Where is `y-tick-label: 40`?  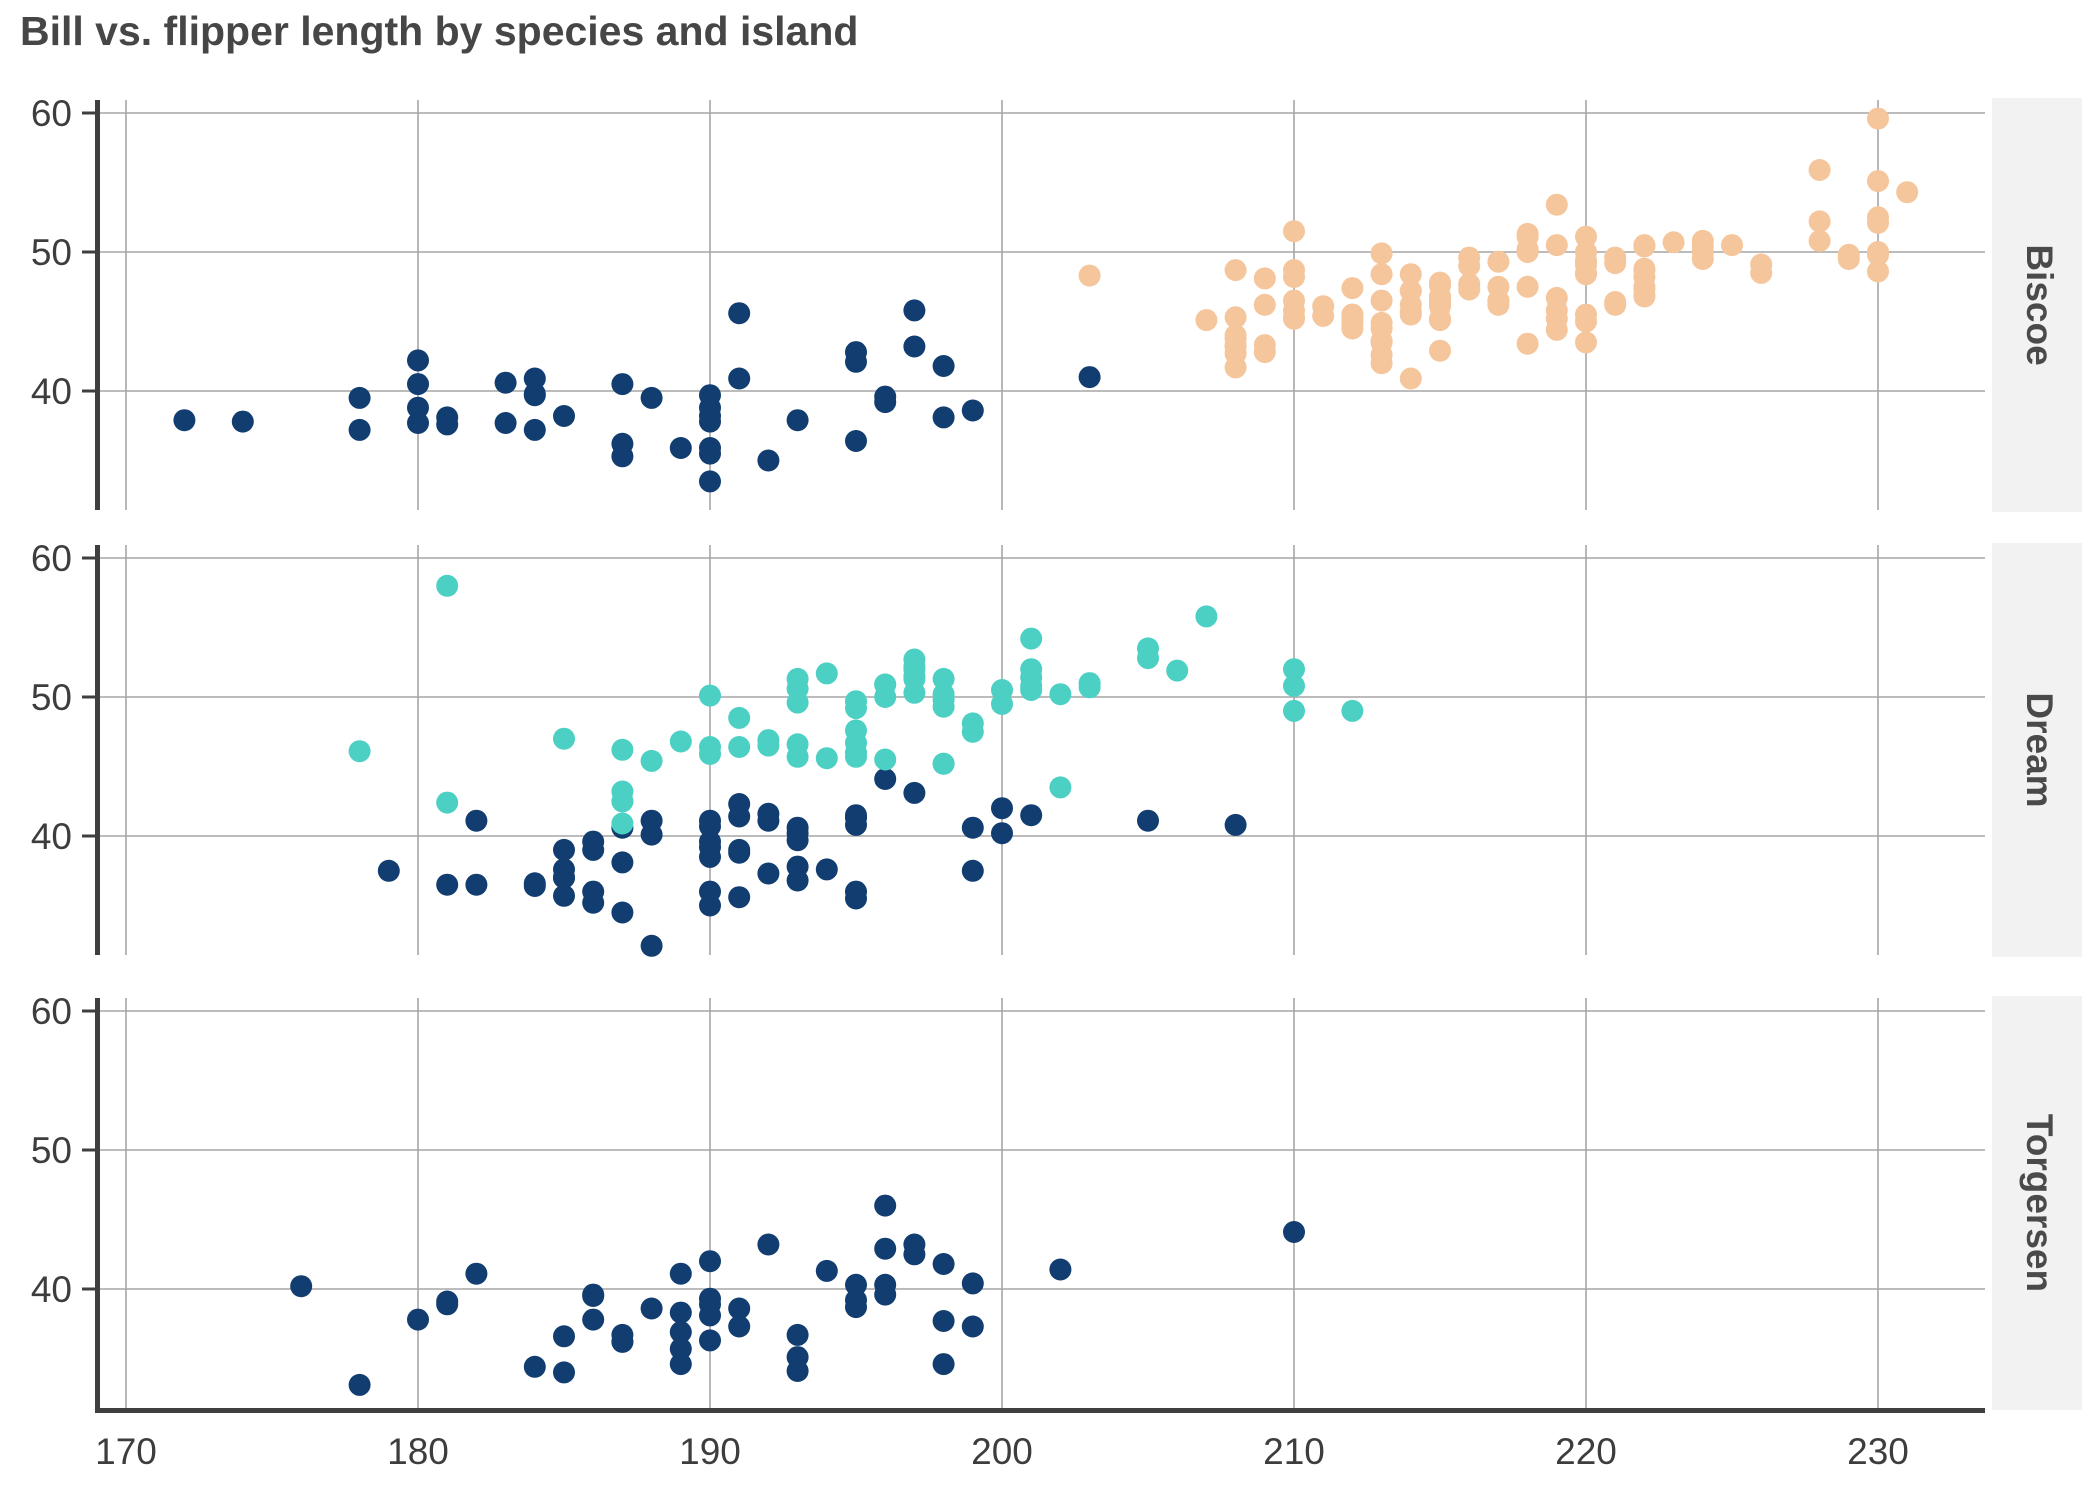 y-tick-label: 40 is located at coordinates (51, 1289).